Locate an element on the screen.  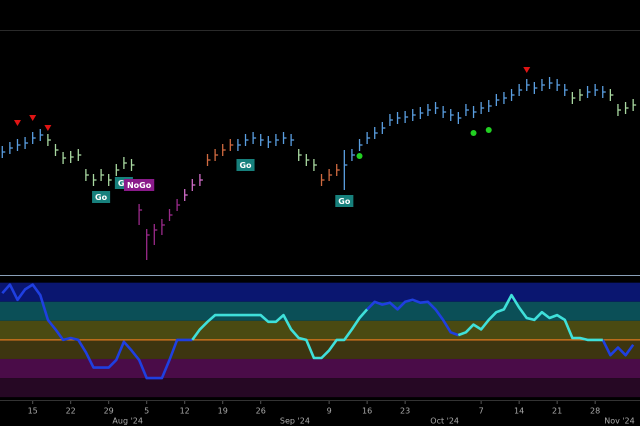
x-tick-label: 14 is located at coordinates (519, 411).